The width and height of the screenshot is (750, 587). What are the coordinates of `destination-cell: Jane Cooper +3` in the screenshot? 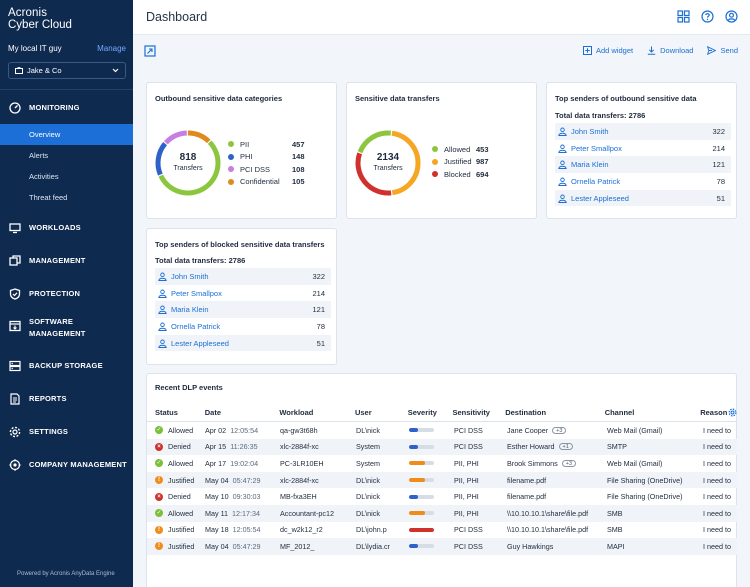 It's located at (557, 430).